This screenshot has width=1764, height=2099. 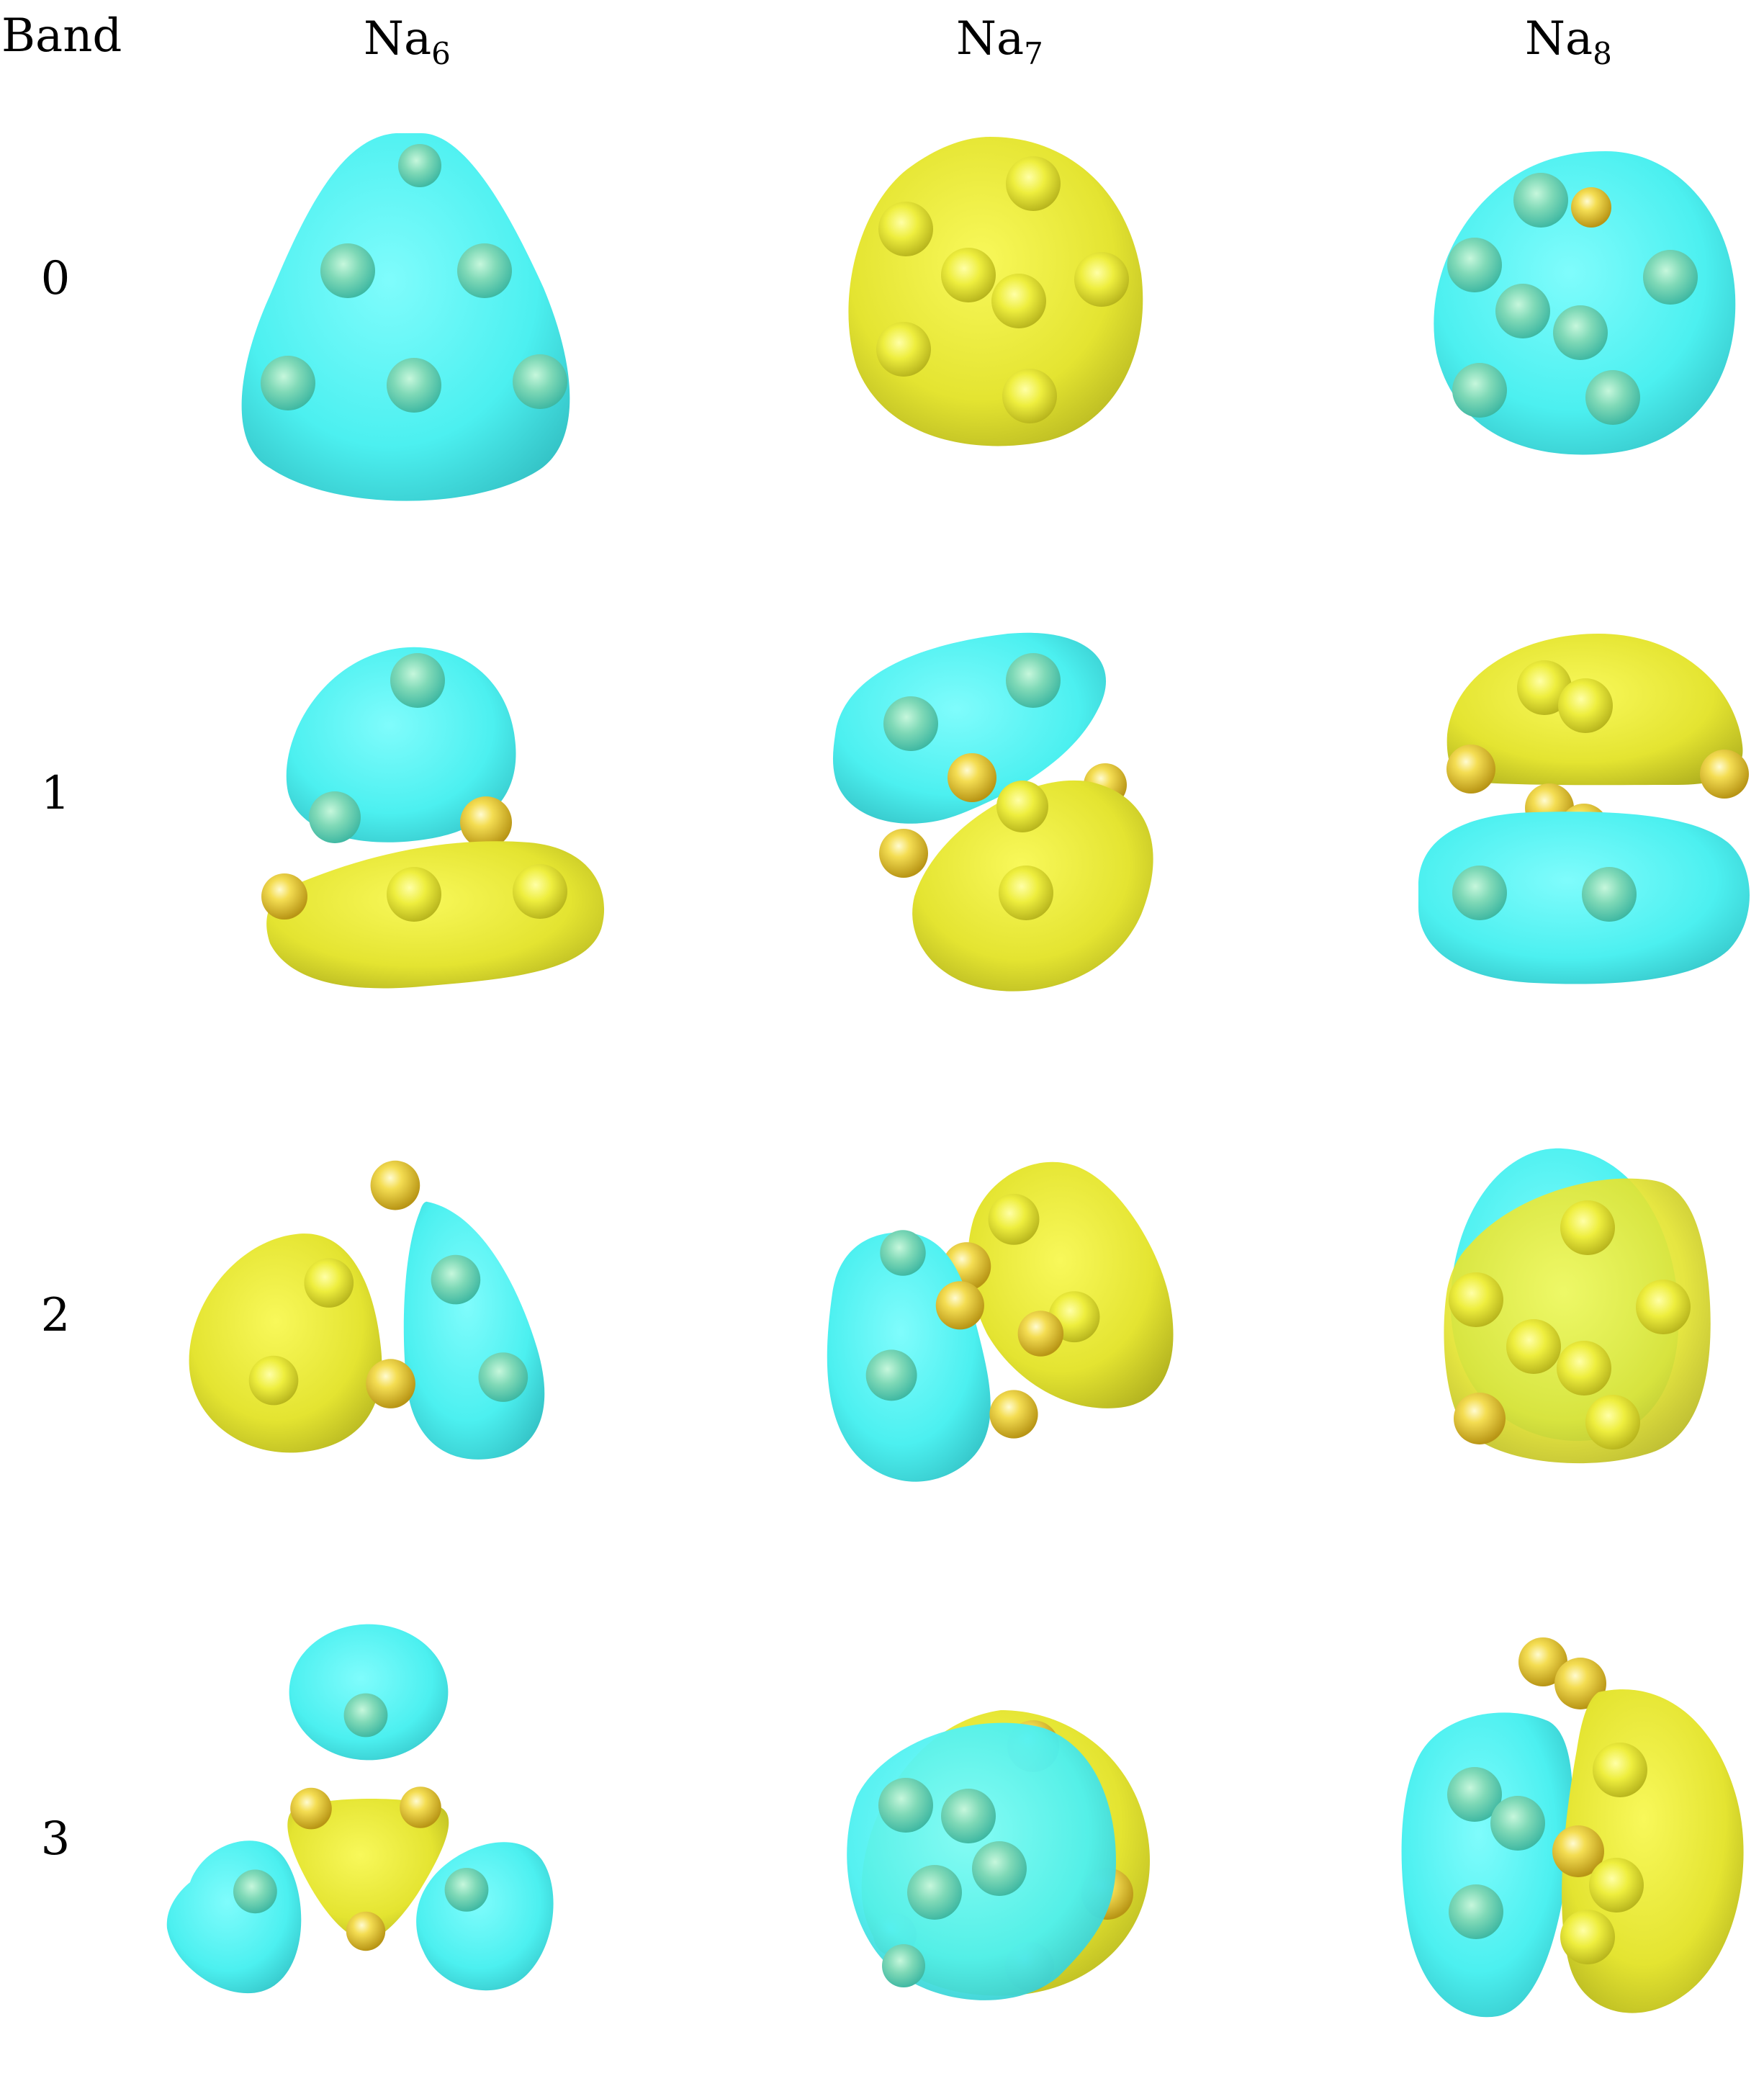 I want to click on band-column-header: Band, so click(x=61, y=36).